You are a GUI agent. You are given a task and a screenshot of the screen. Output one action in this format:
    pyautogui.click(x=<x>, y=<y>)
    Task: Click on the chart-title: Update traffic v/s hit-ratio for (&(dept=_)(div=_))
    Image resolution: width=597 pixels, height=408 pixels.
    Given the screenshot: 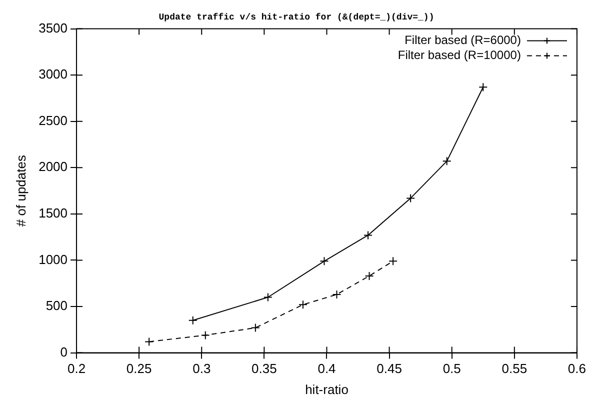 What is the action you would take?
    pyautogui.click(x=296, y=17)
    